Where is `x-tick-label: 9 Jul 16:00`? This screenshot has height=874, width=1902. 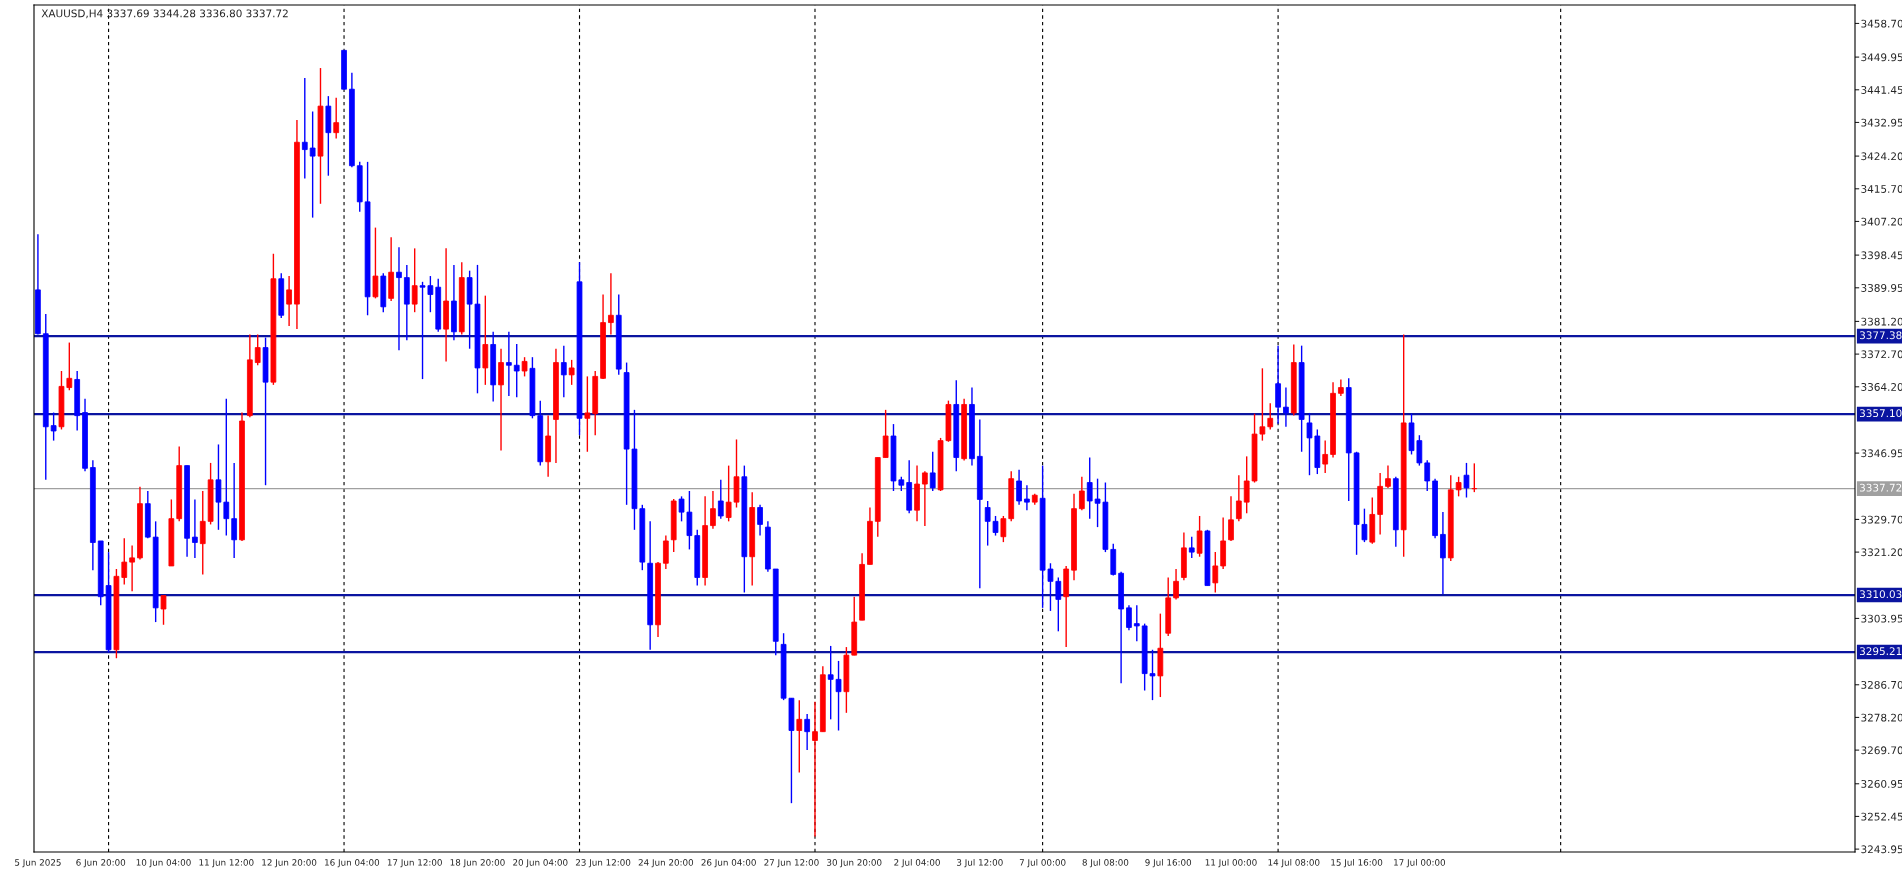
x-tick-label: 9 Jul 16:00 is located at coordinates (1168, 863).